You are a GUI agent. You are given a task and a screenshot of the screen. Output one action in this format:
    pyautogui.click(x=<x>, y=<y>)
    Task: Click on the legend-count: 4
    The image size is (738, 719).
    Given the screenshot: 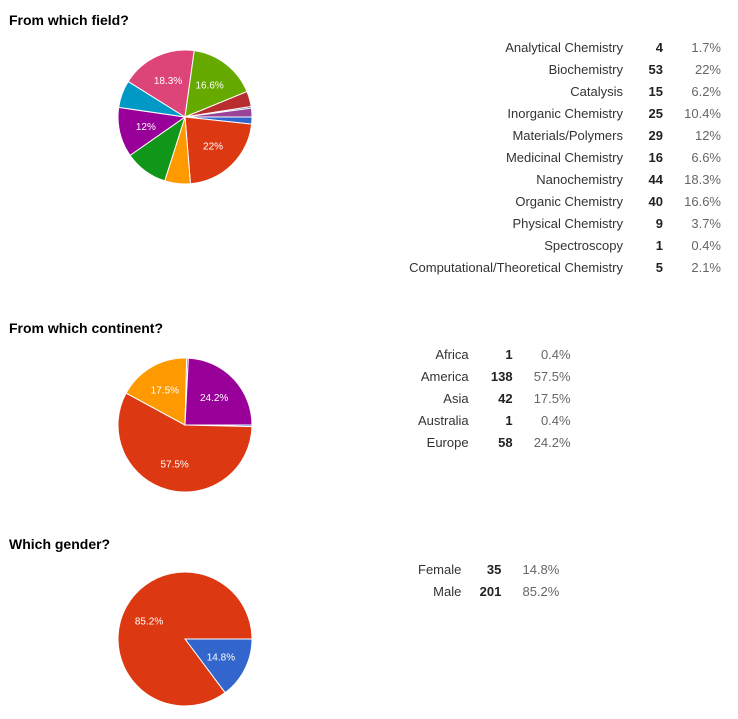 What is the action you would take?
    pyautogui.click(x=659, y=47)
    